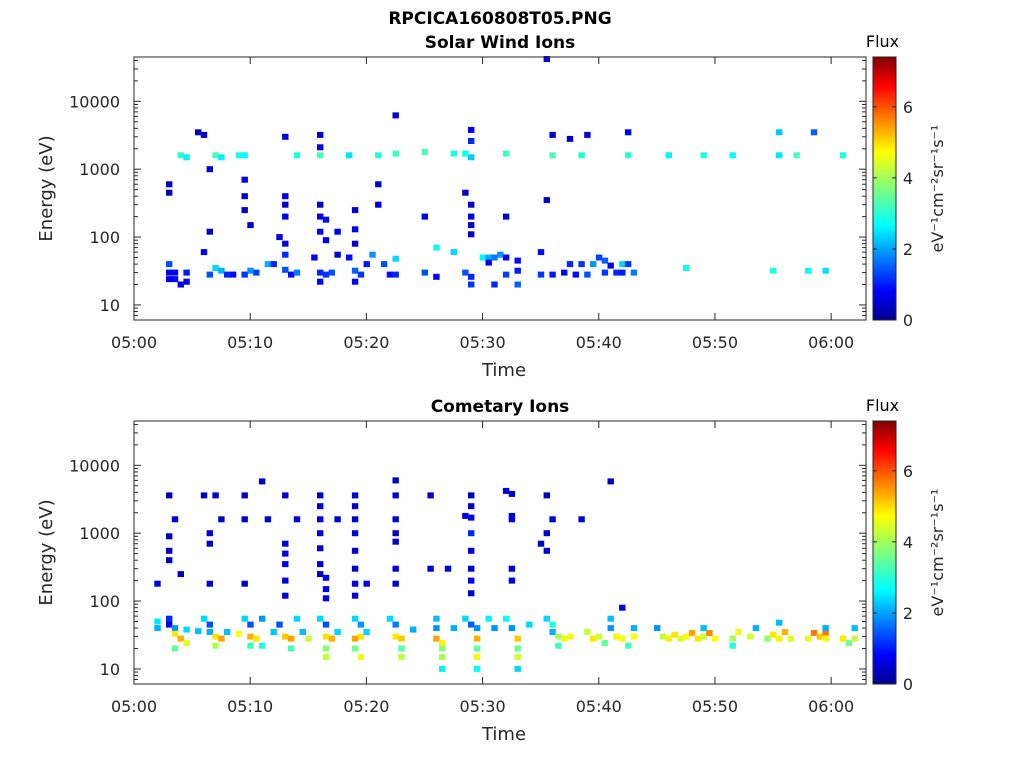 The image size is (1024, 768). What do you see at coordinates (366, 342) in the screenshot?
I see `x-tick-label: 05:20` at bounding box center [366, 342].